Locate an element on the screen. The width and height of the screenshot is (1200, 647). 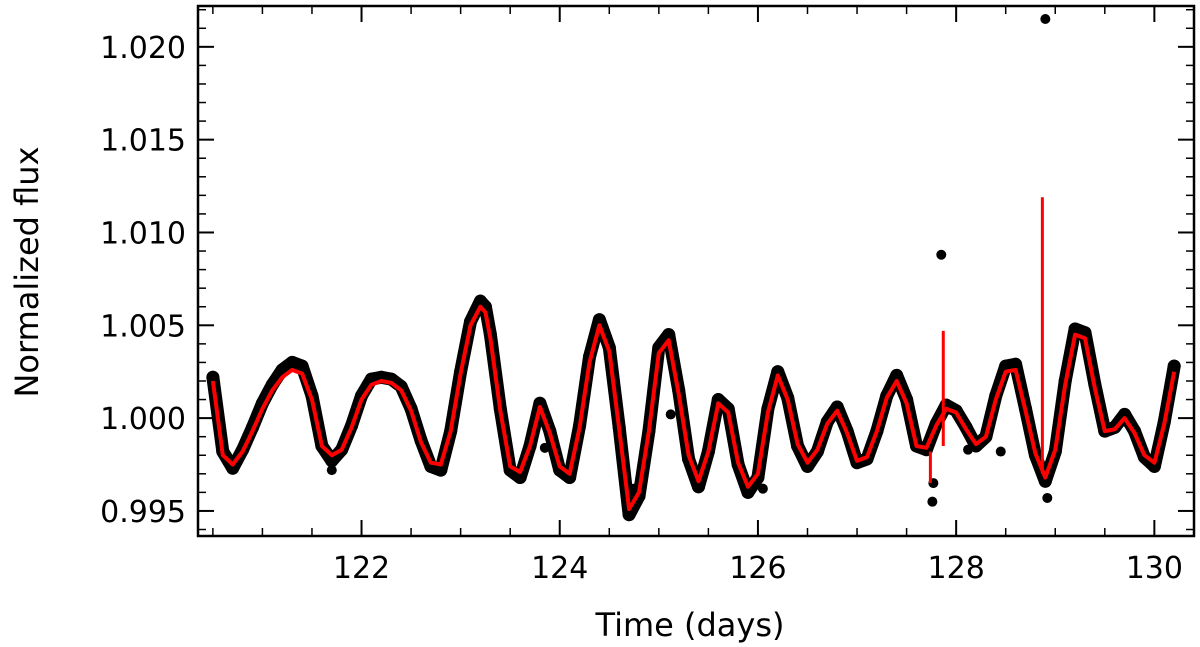
x-axis-title: Time (days) is located at coordinates (690, 625).